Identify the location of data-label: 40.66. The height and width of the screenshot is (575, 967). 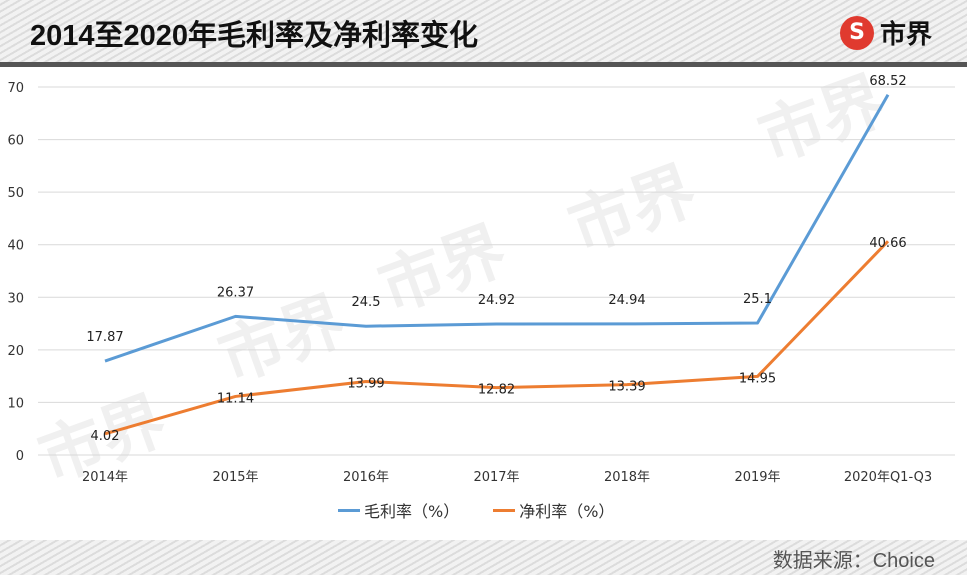
(887, 243).